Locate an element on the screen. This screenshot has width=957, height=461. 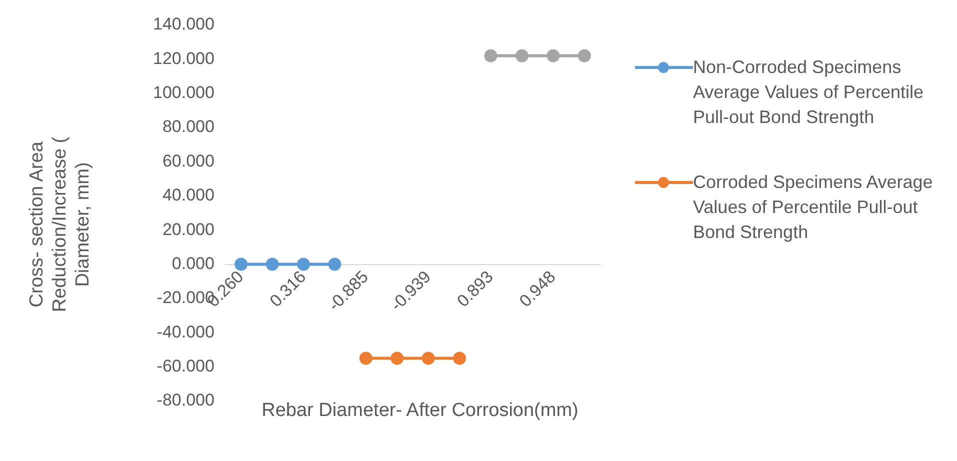
y-tick-label: 100.000 is located at coordinates (183, 92).